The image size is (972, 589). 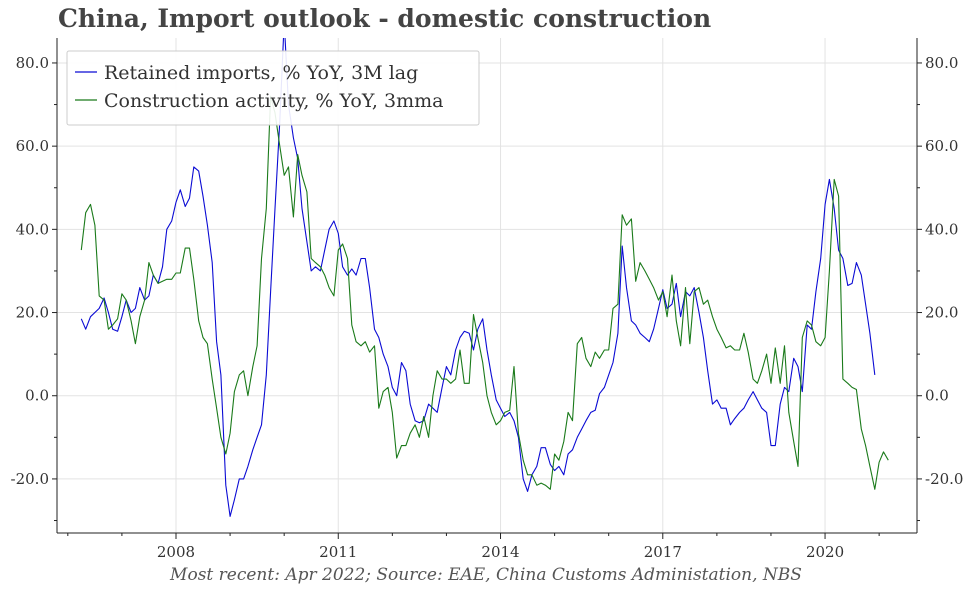 I want to click on x-tick-label: 2014, so click(x=500, y=552).